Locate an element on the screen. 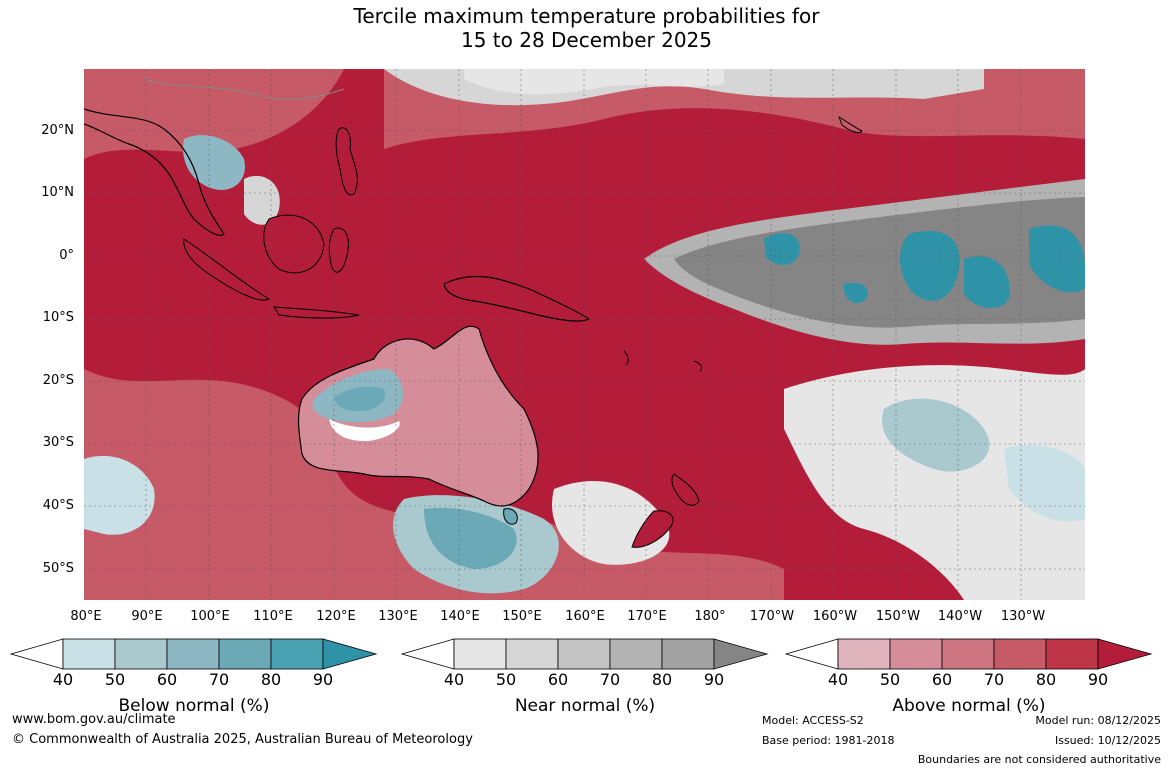  lon-label-130w: 130°W is located at coordinates (1023, 616).